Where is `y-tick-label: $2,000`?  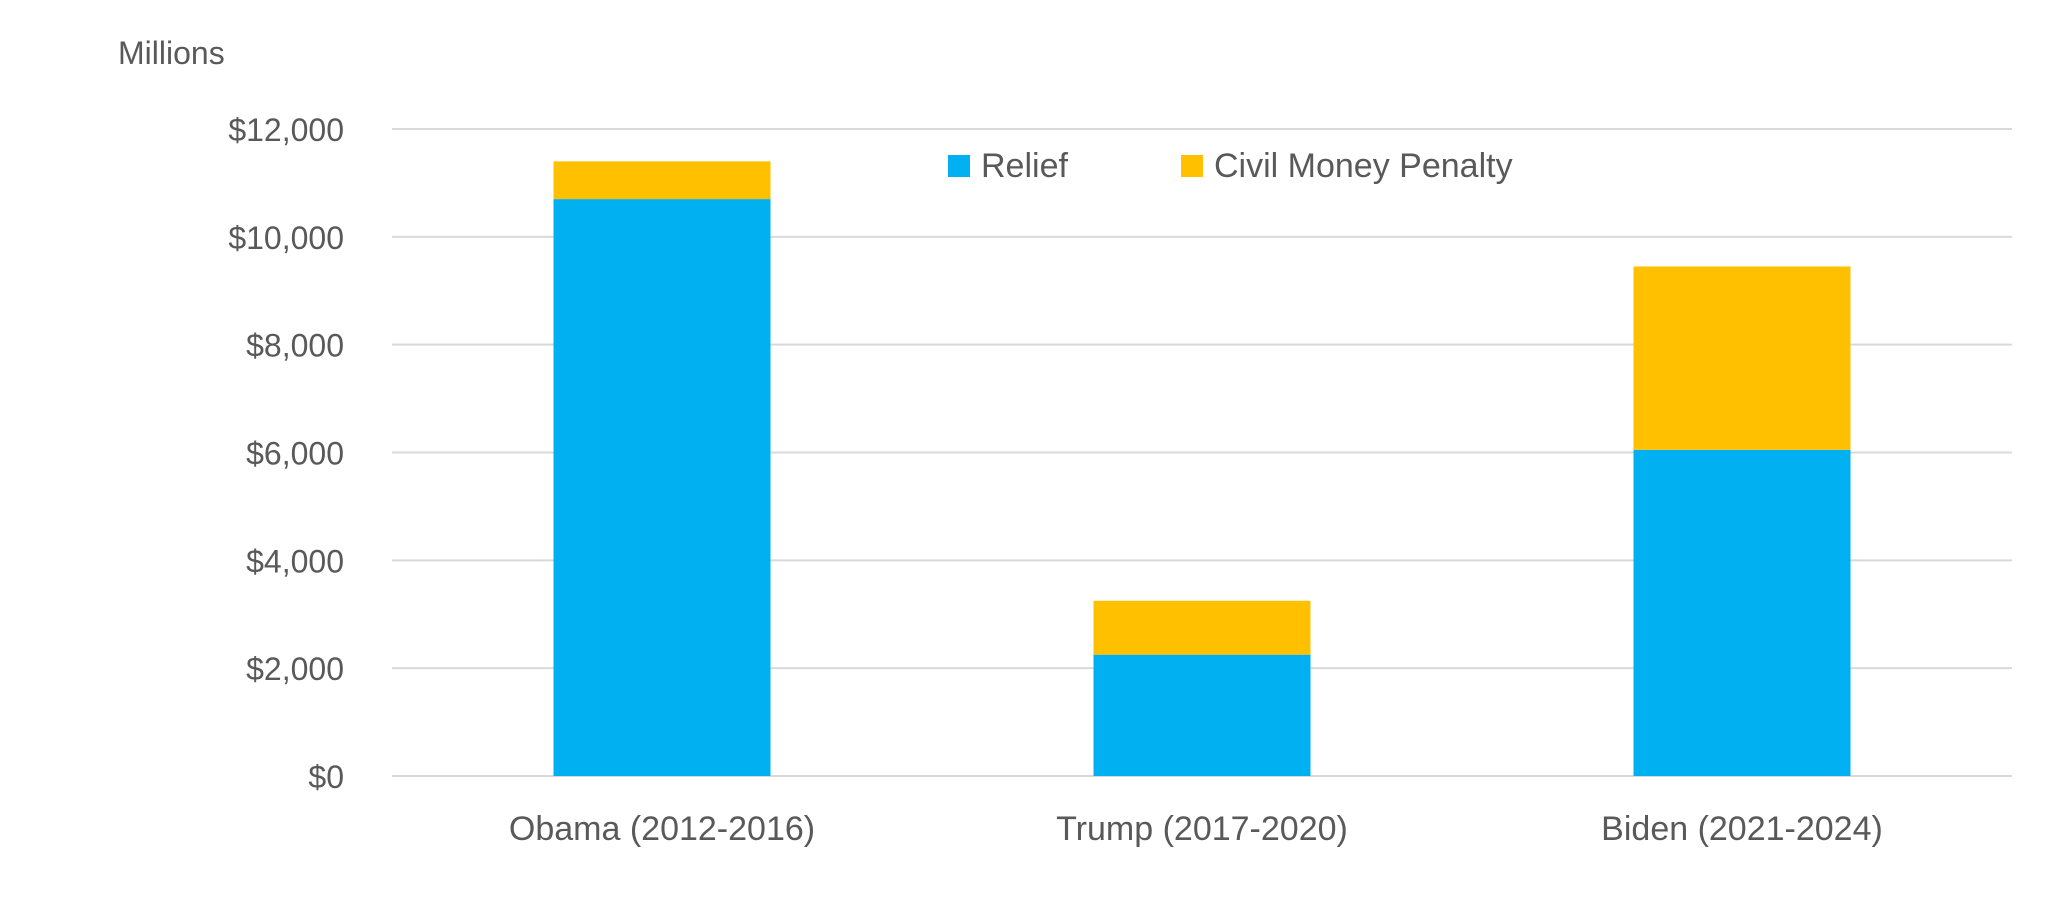
y-tick-label: $2,000 is located at coordinates (295, 669).